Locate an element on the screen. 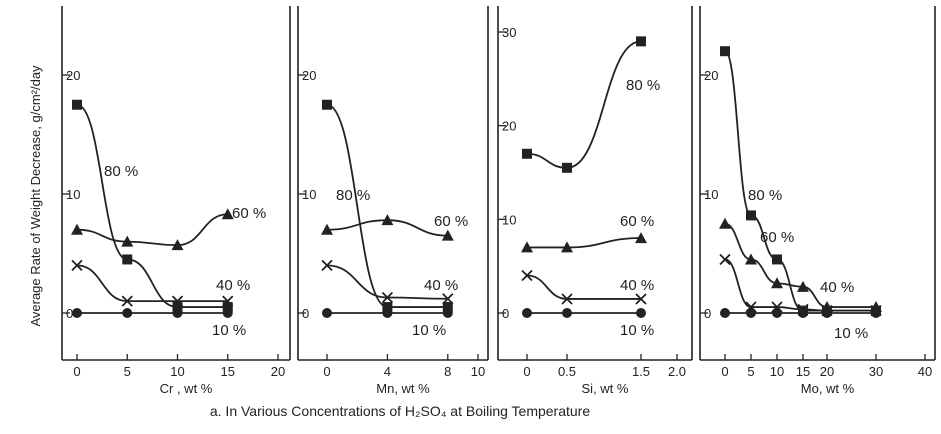 This screenshot has height=434, width=941. x-axis-label: Si, wt % is located at coordinates (605, 388).